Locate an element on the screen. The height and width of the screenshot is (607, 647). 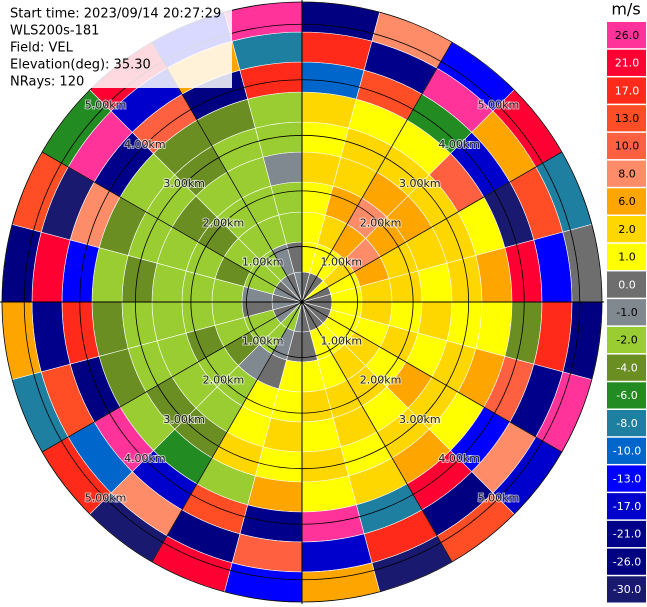
range-ring is located at coordinates (302, 302).